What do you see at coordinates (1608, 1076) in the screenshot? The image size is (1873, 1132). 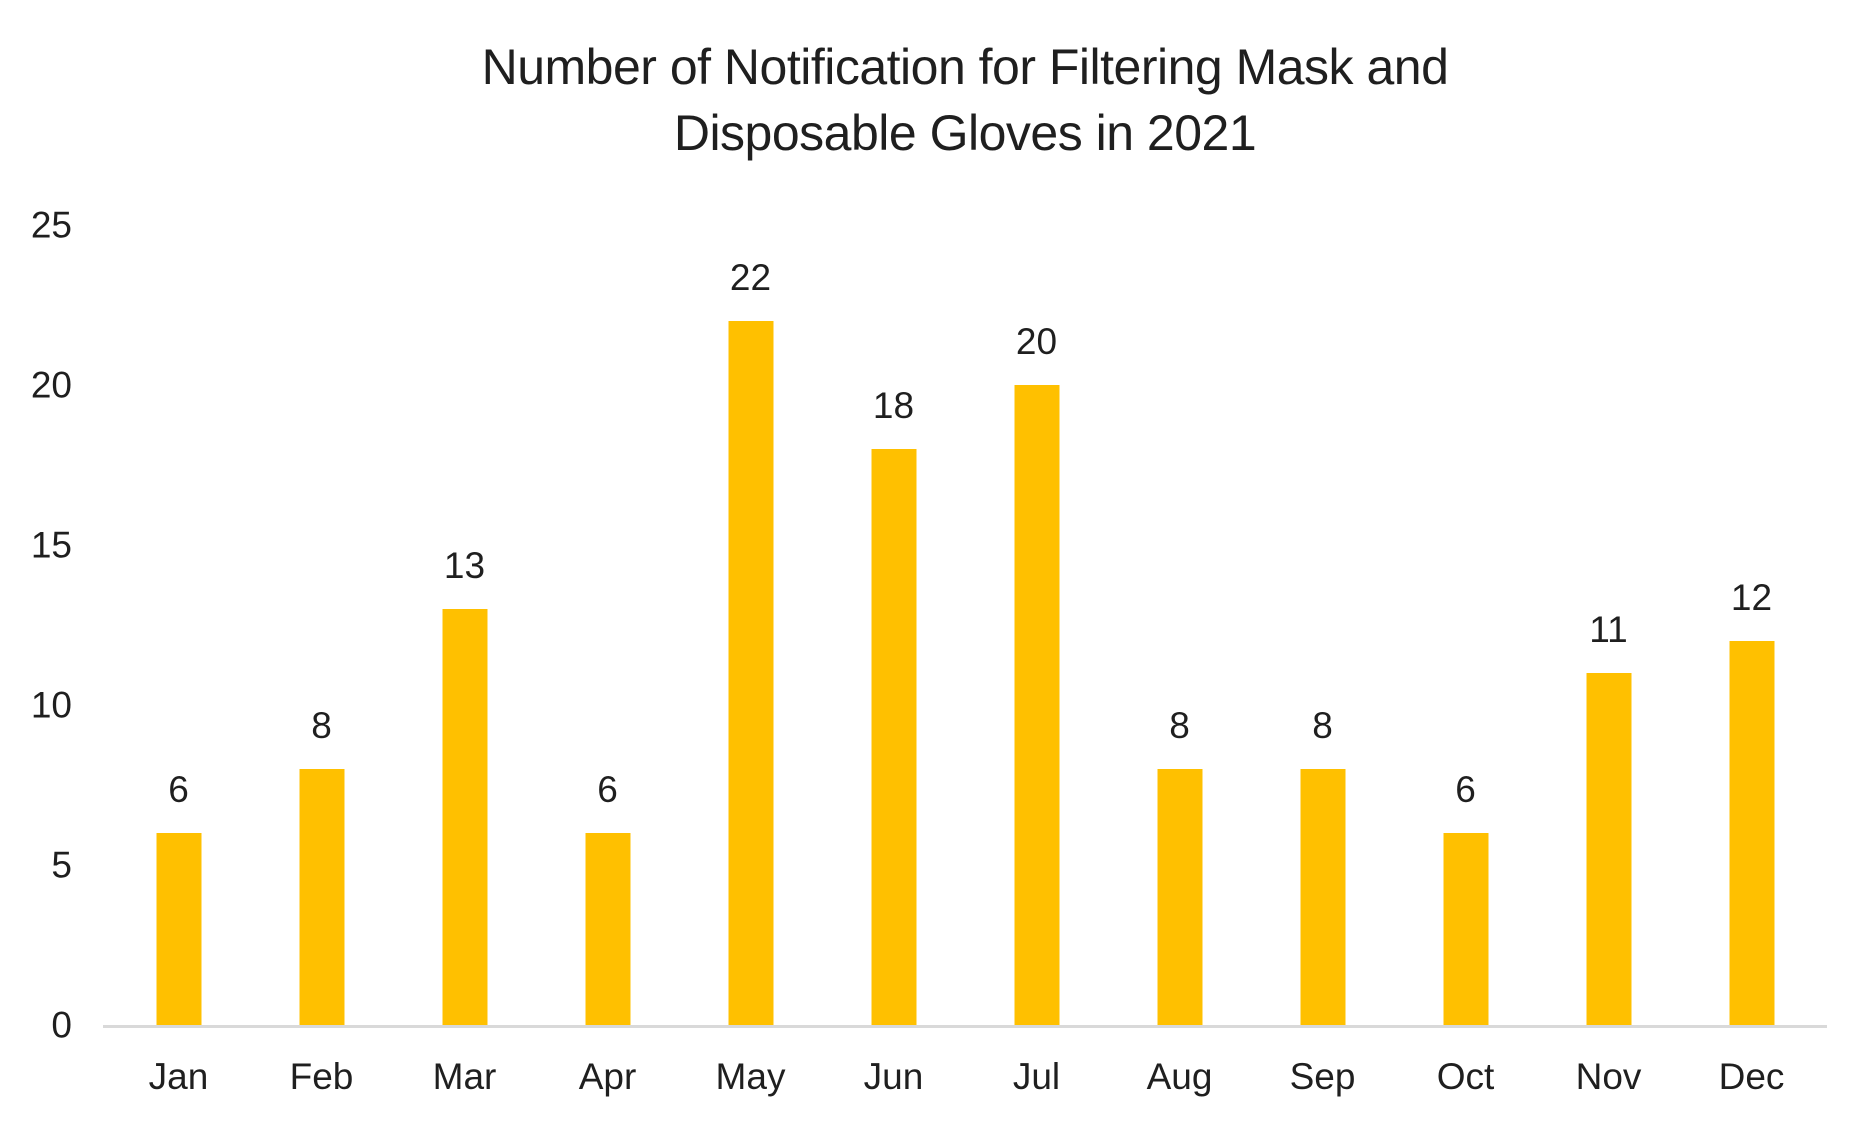 I see `x-tick-label-nov: Nov` at bounding box center [1608, 1076].